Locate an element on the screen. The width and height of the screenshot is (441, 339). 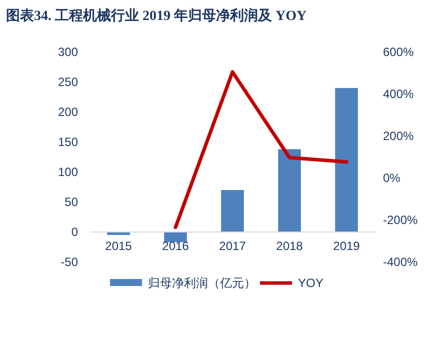
y-tick-label: 300 is located at coordinates (68, 52).